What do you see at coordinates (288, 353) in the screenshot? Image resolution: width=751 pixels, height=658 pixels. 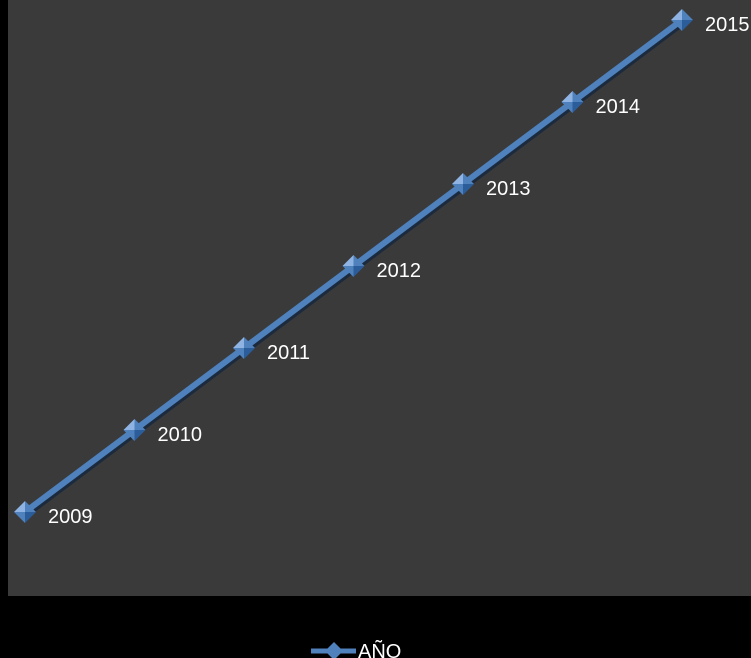 I see `data-label: 2011` at bounding box center [288, 353].